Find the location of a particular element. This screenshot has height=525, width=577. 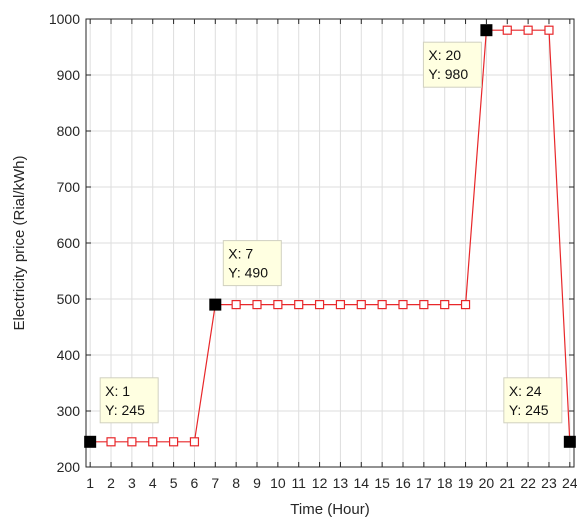

x-tick-label: 16 is located at coordinates (403, 483).